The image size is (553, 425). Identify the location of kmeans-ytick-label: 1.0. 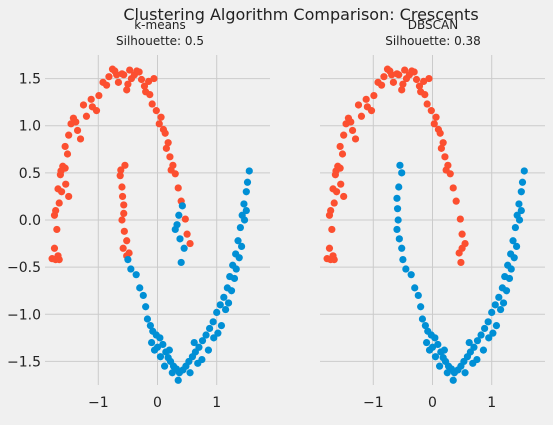
(30, 127).